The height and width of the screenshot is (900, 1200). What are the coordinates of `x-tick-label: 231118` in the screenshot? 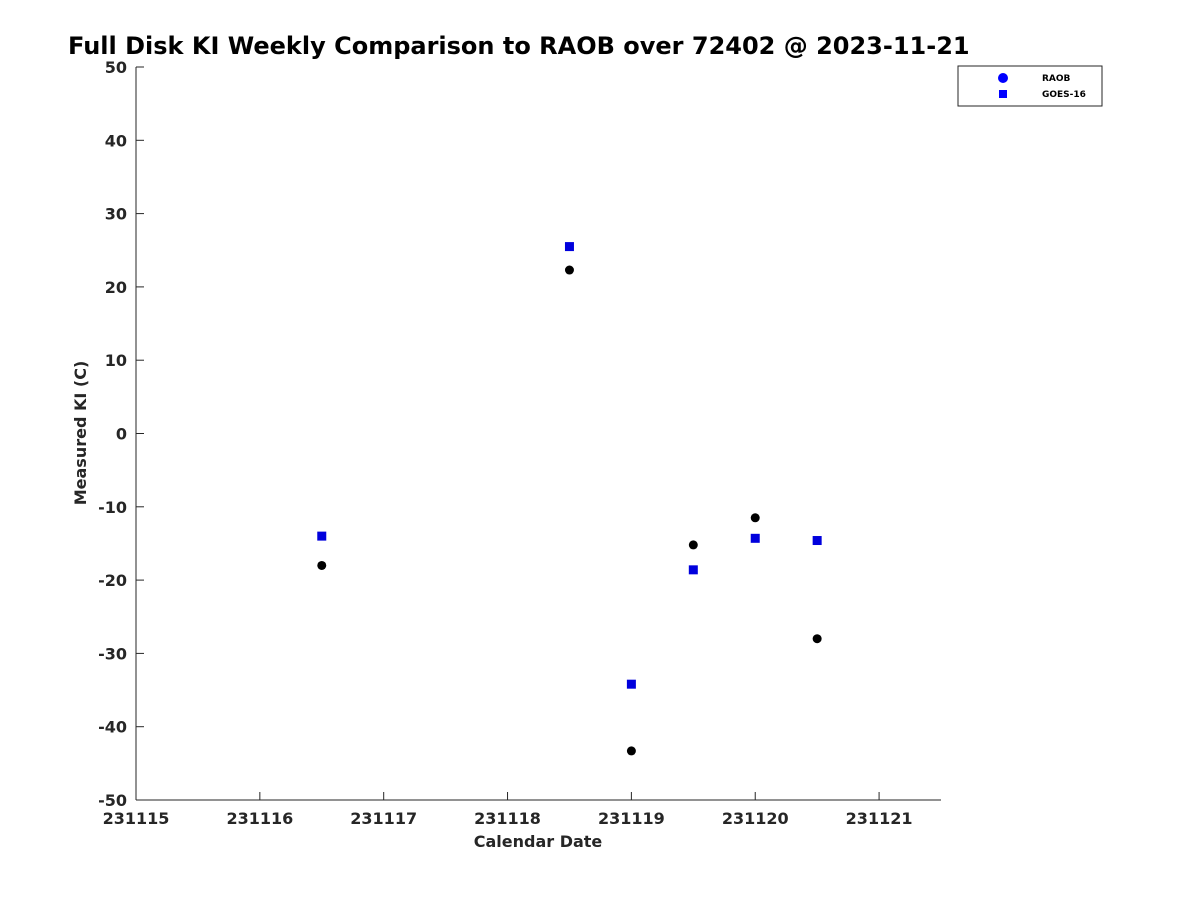 It's located at (507, 818).